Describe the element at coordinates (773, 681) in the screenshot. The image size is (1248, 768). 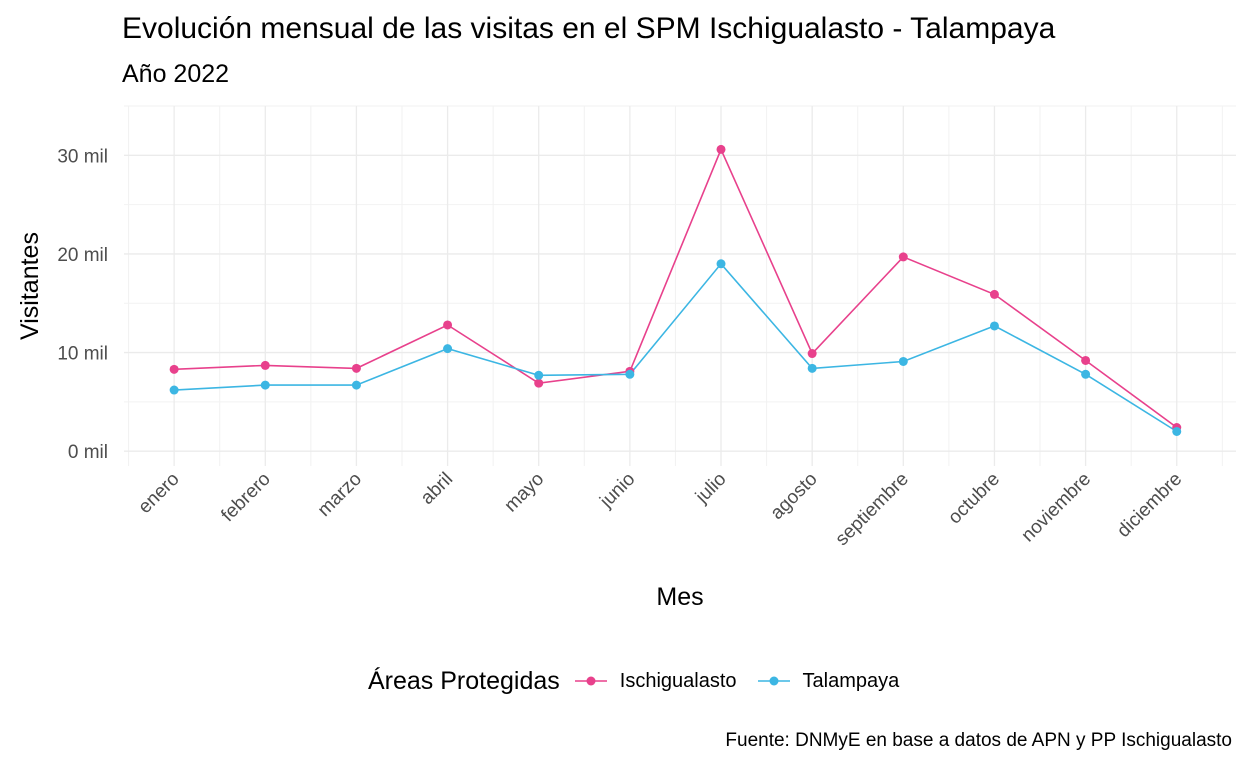
I see `legend-key-talampaya` at that location.